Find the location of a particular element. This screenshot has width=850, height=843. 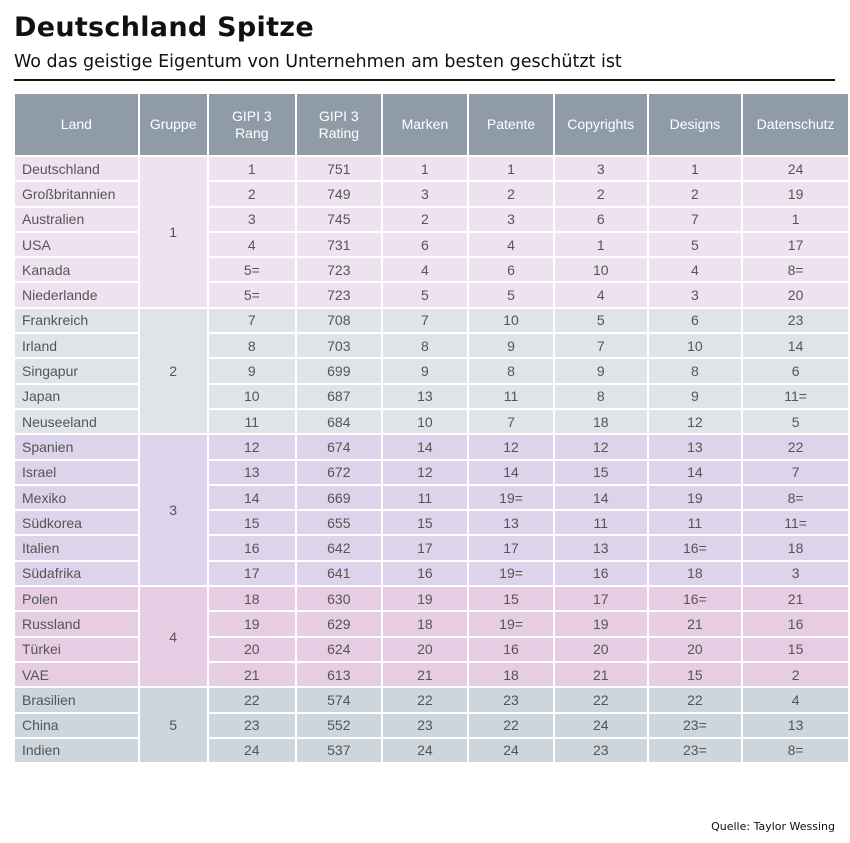

table-row: Russland 19 629 18 19= 19 21 16 is located at coordinates (431, 624).